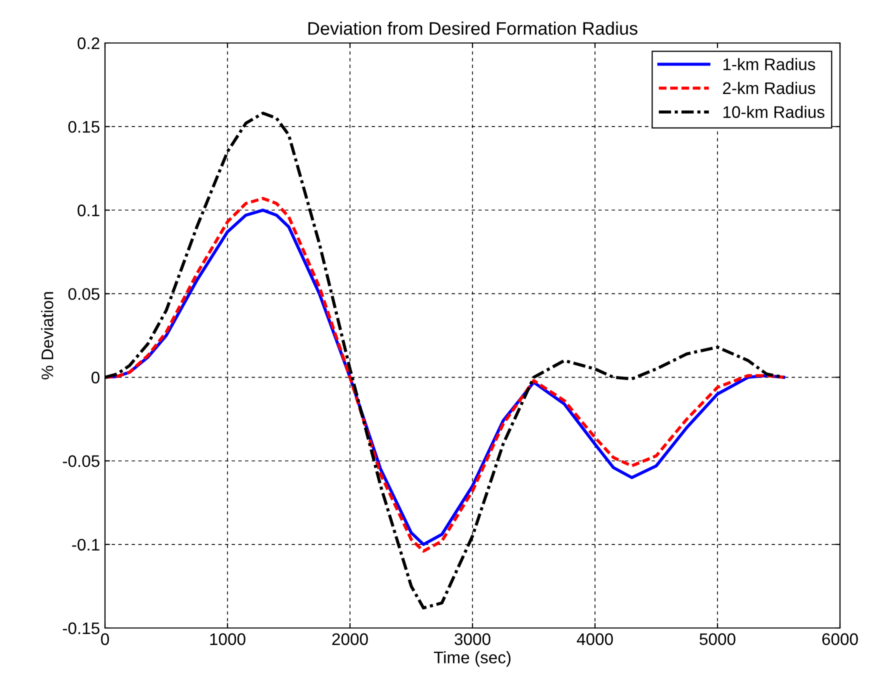 This screenshot has height=690, width=870. What do you see at coordinates (769, 88) in the screenshot?
I see `legend-label: 2-km Radius` at bounding box center [769, 88].